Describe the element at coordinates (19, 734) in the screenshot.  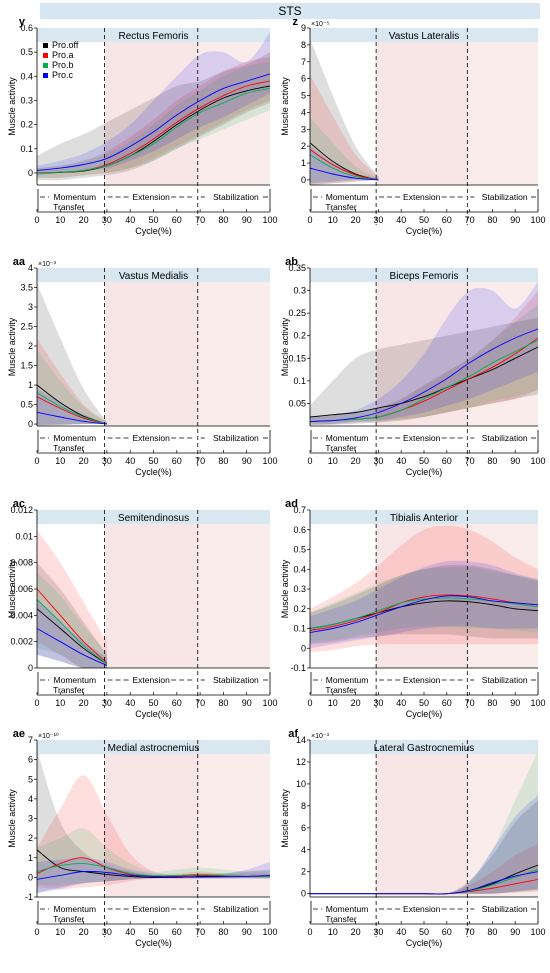
I see `panel-letter: ae` at that location.